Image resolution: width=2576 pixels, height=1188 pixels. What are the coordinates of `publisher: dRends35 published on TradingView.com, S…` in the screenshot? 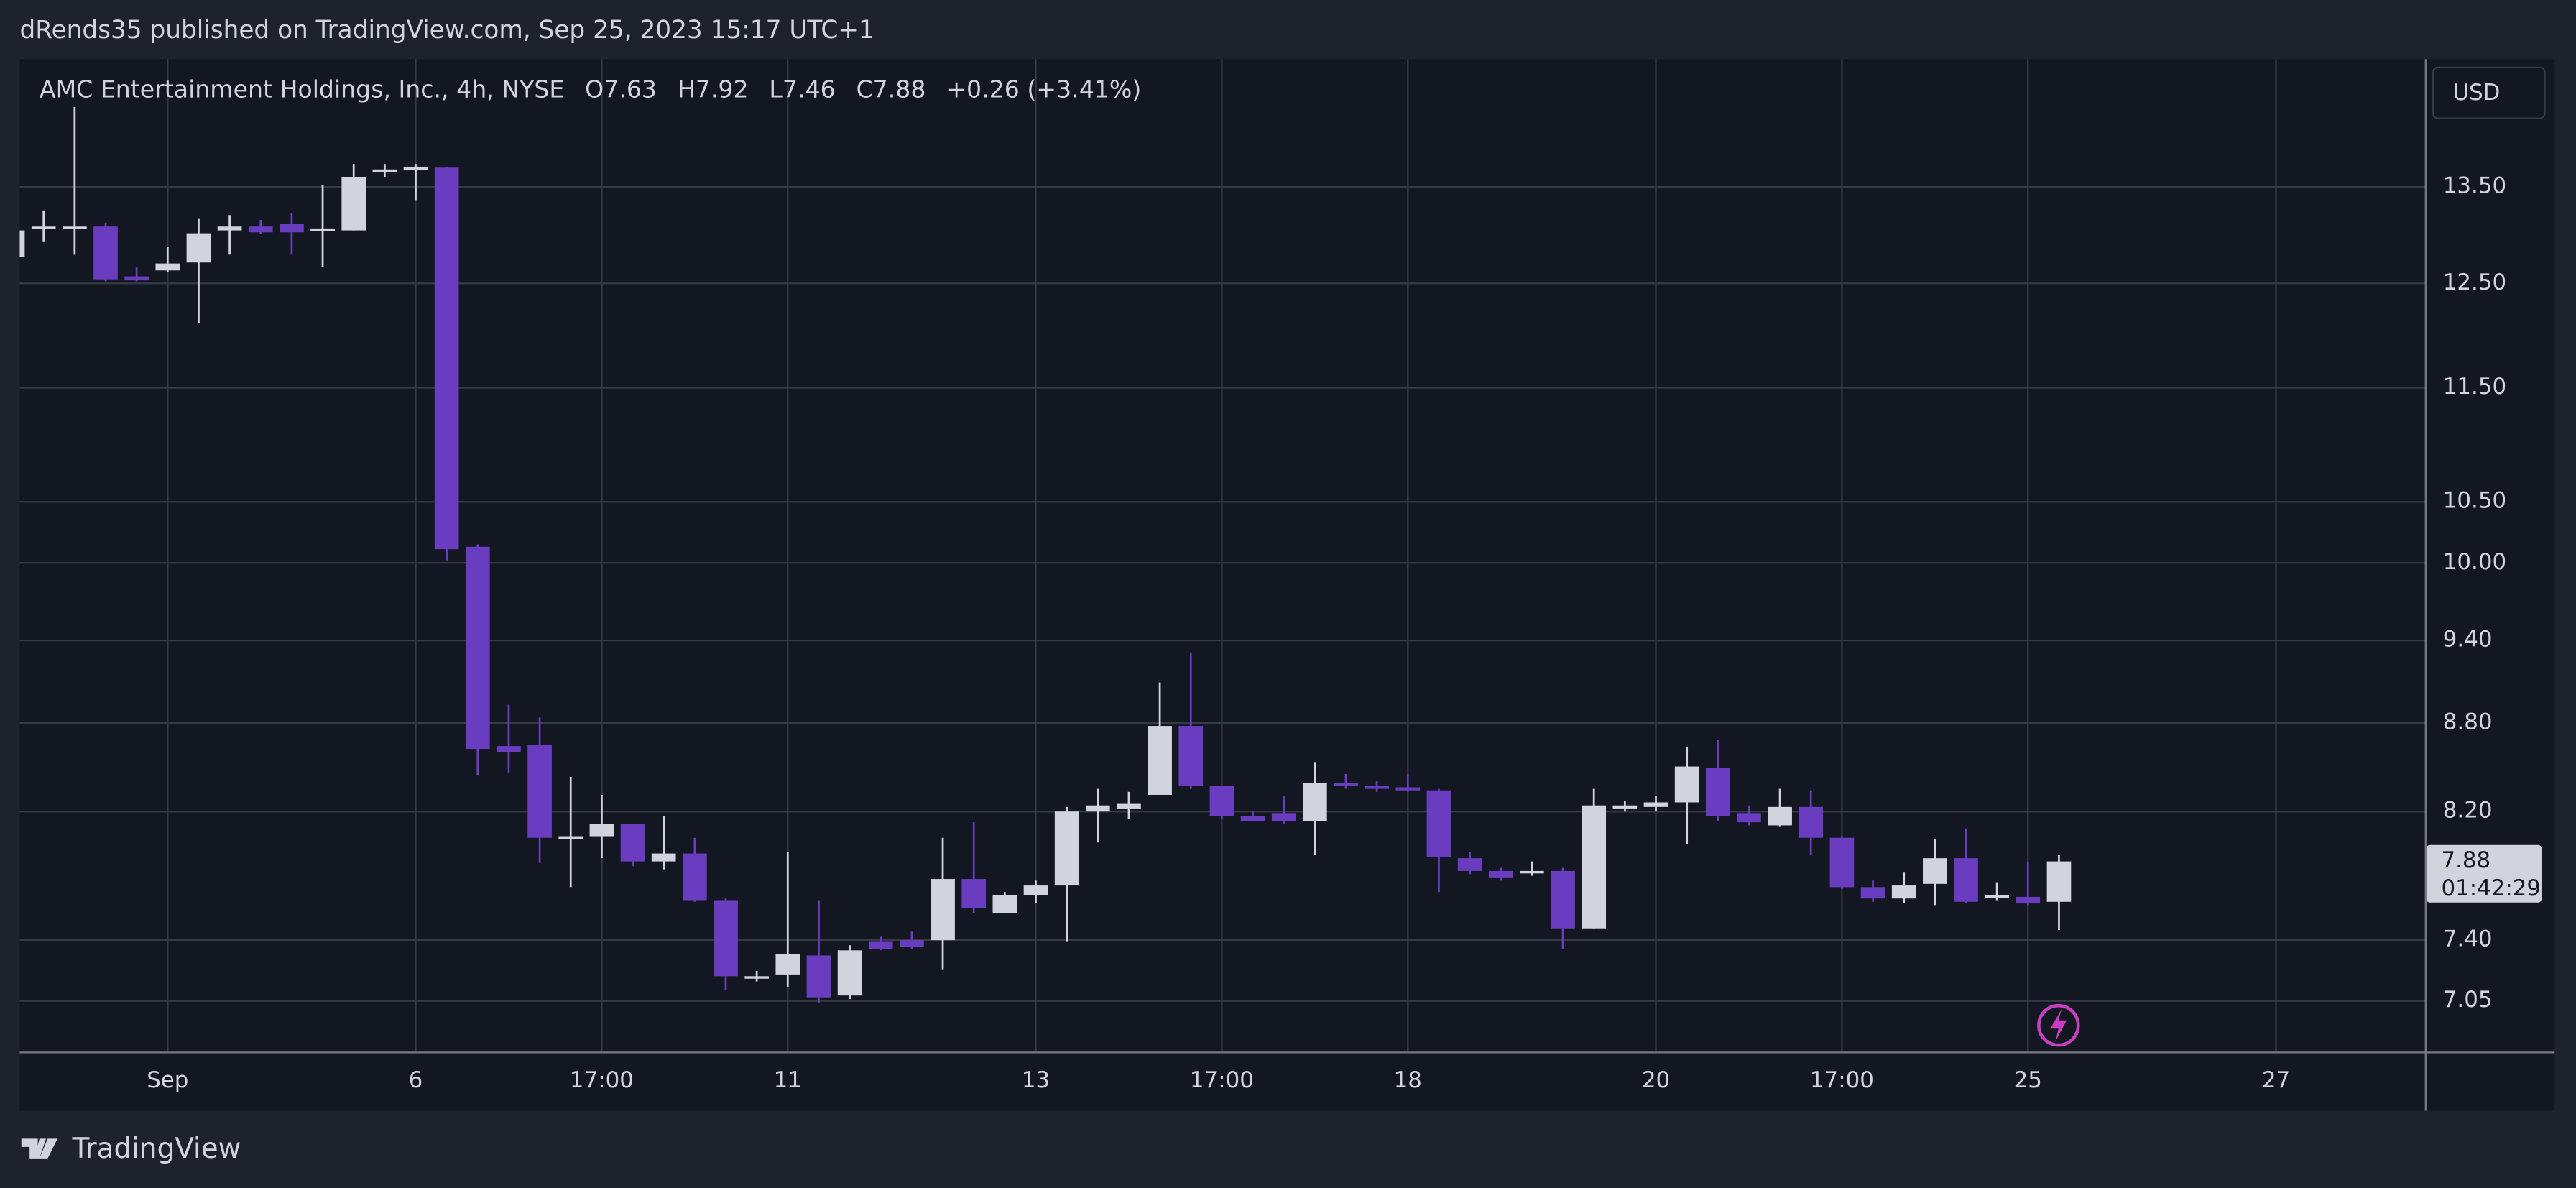 It's located at (446, 30).